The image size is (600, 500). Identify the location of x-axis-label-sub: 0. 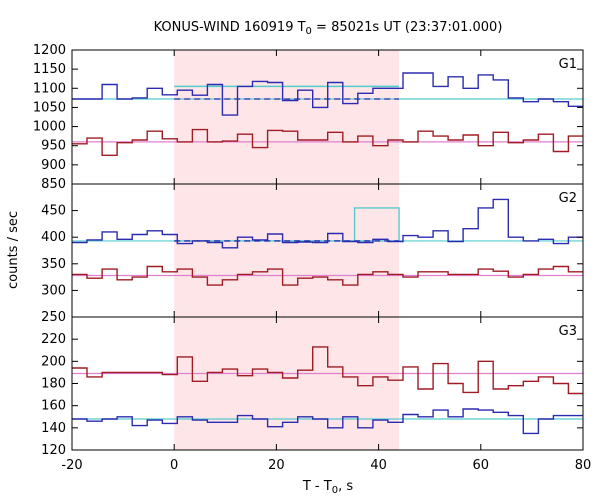
(335, 490).